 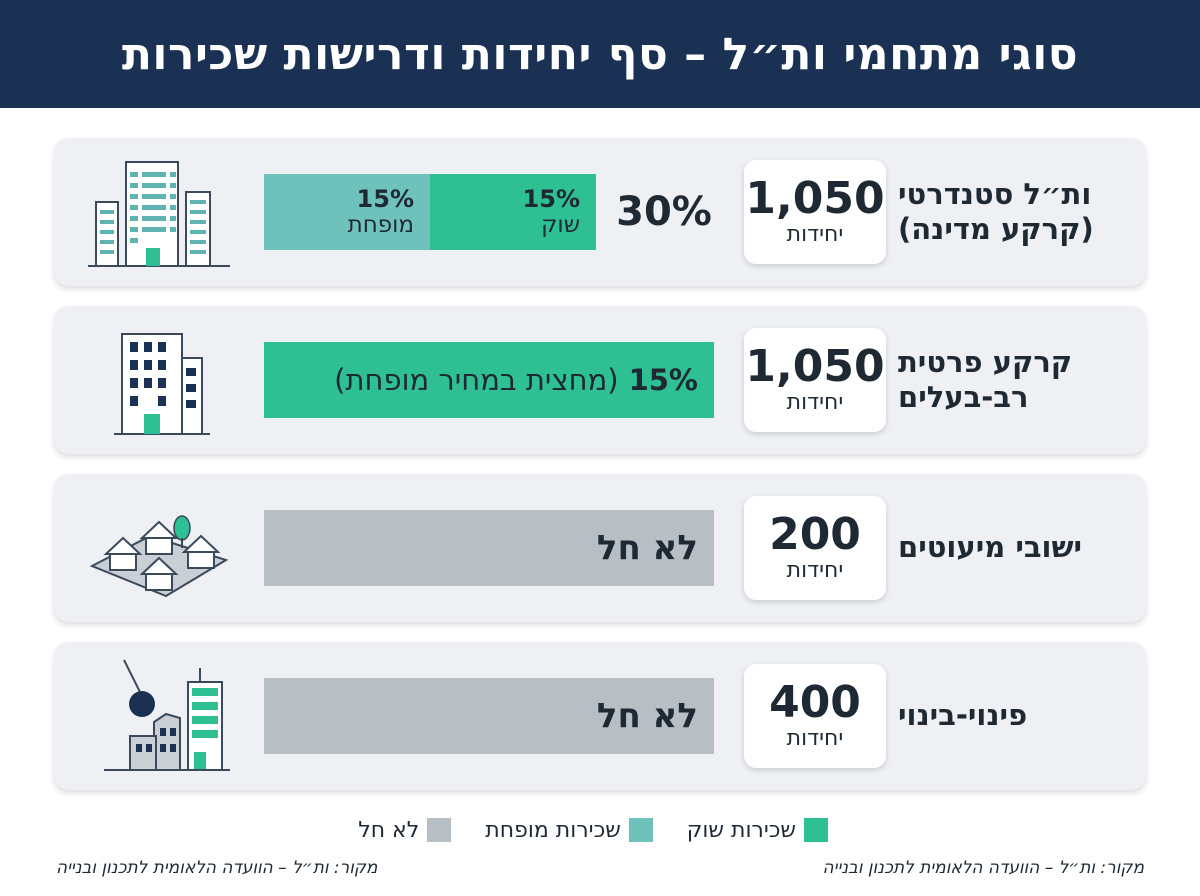 I want to click on units-number: 400, so click(x=815, y=702).